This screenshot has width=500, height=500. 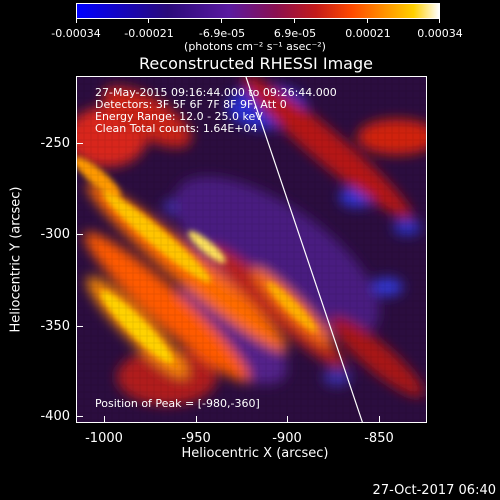 I want to click on generated-date: 27-Oct-2017 06:40, so click(x=434, y=490).